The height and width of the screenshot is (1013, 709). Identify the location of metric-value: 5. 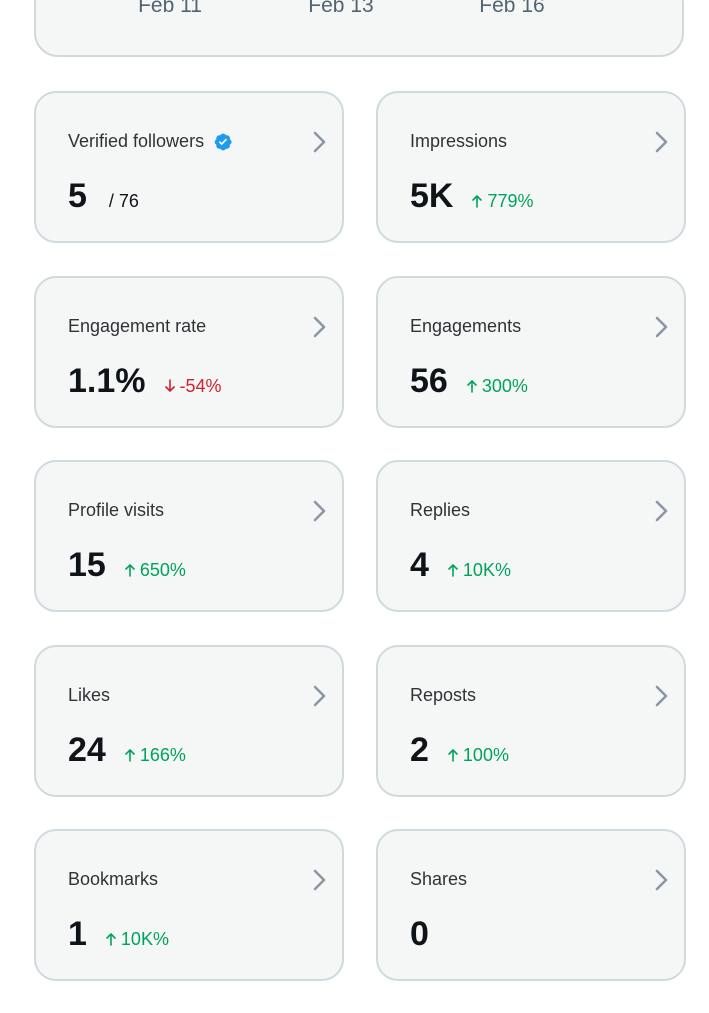
(77, 196).